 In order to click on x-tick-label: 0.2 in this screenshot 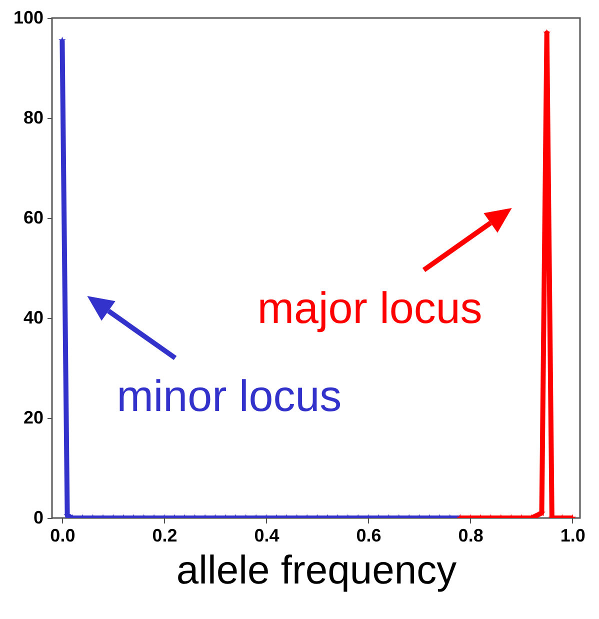, I will do `click(165, 536)`.